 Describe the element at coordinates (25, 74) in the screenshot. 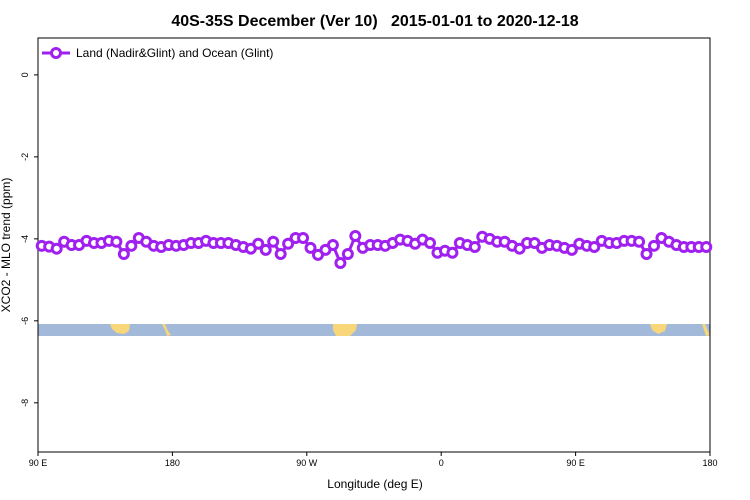

I see `y-tick-label: 0` at that location.